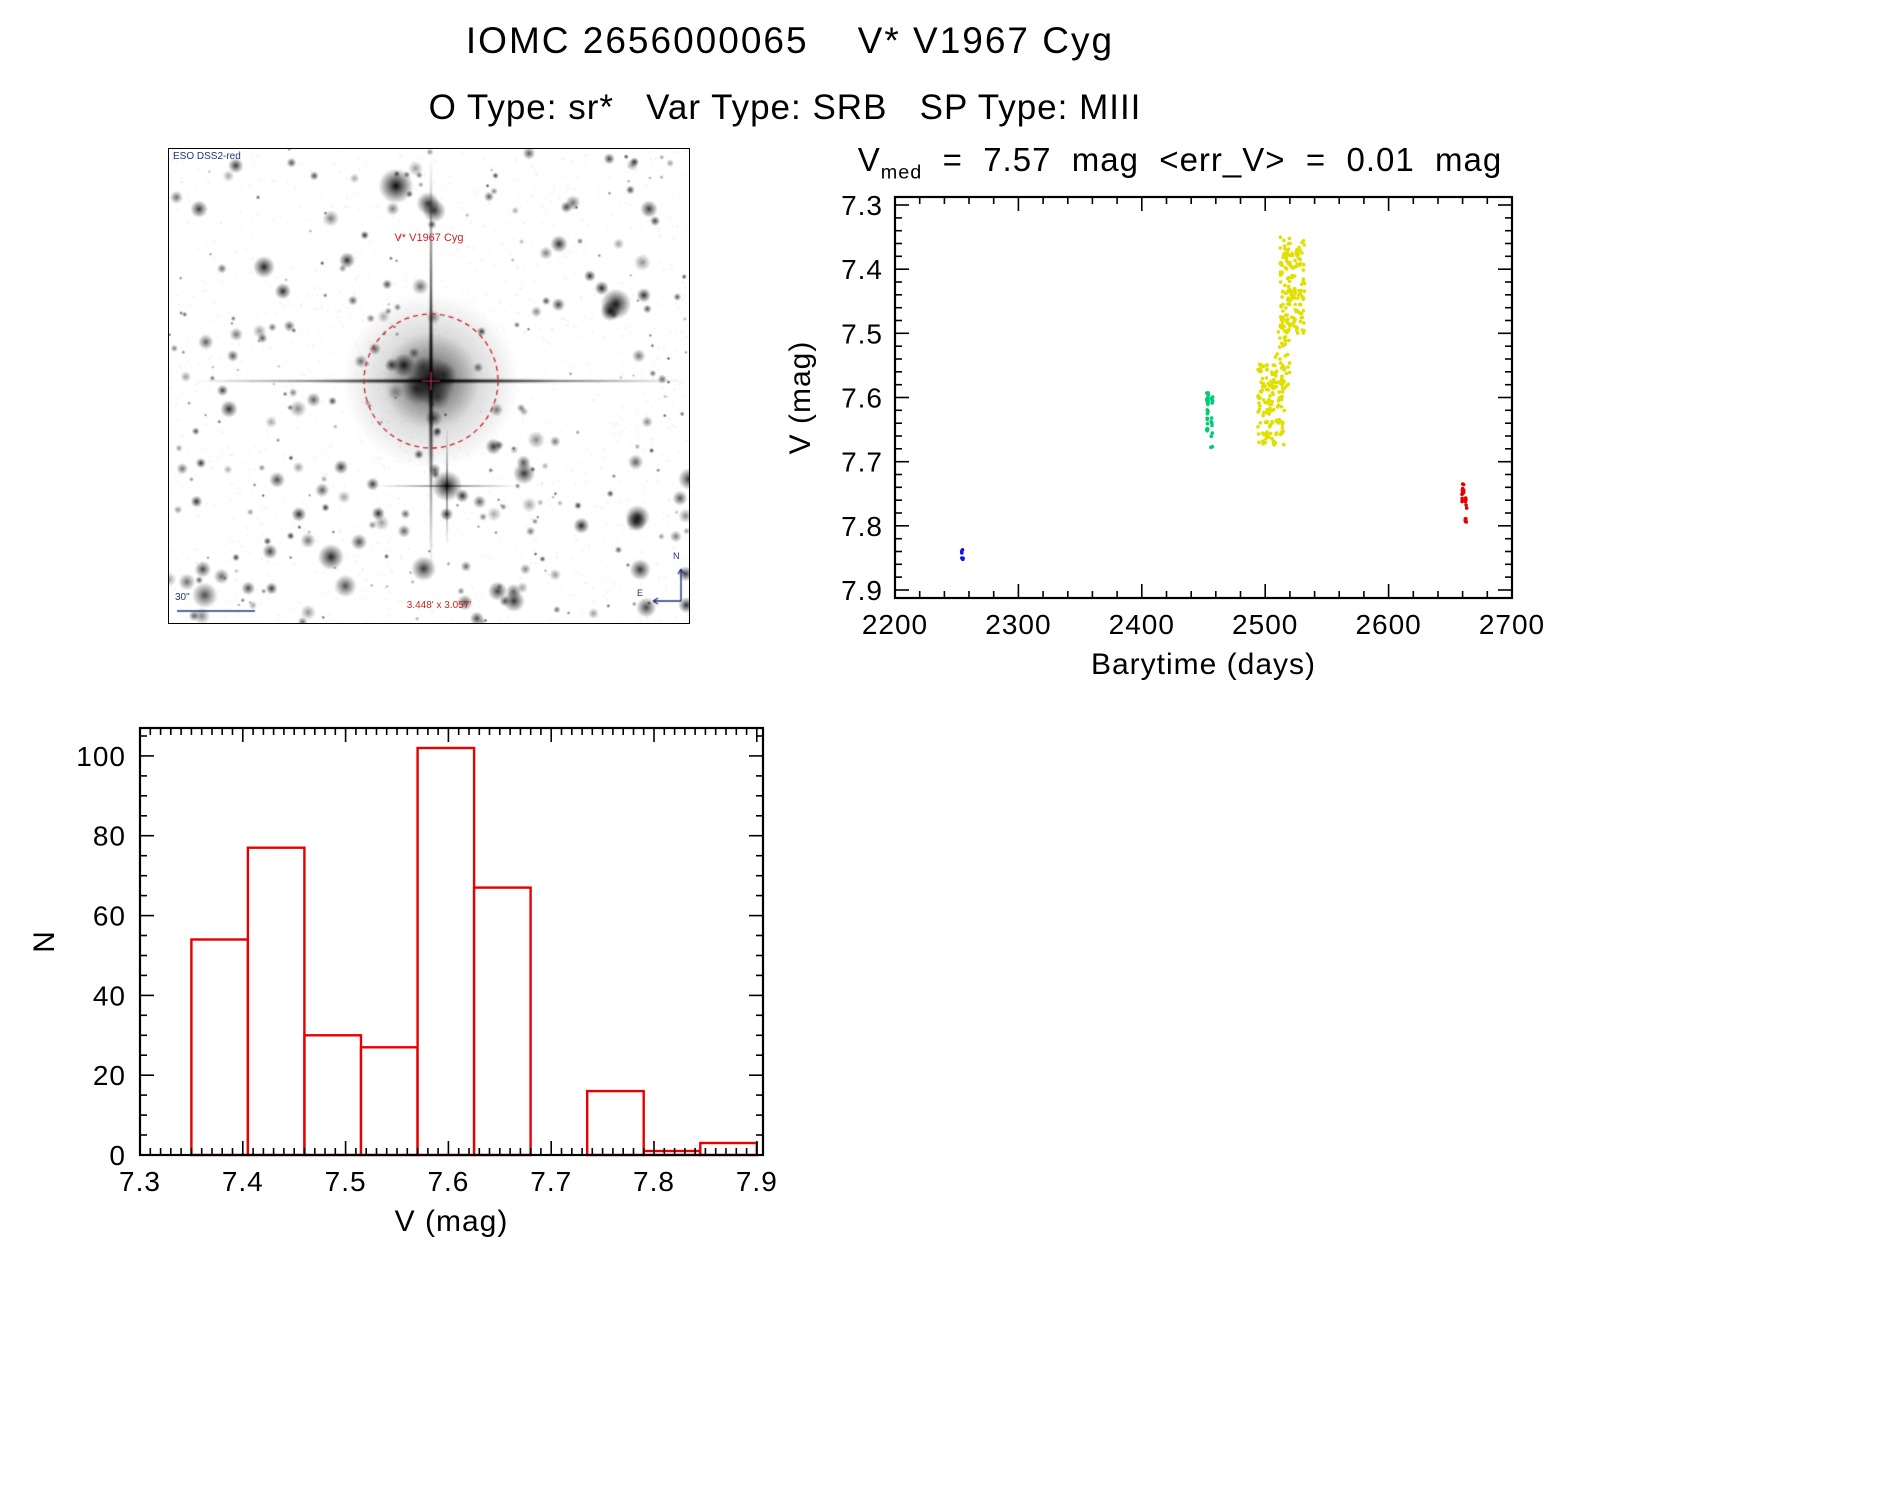 The width and height of the screenshot is (1889, 1494). What do you see at coordinates (869, 159) in the screenshot?
I see `lightcurve-title-prefix: V` at bounding box center [869, 159].